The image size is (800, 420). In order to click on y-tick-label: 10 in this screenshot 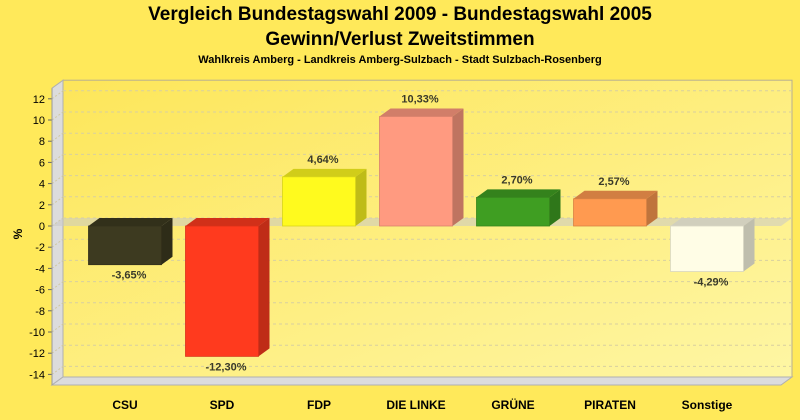, I will do `click(39, 121)`.